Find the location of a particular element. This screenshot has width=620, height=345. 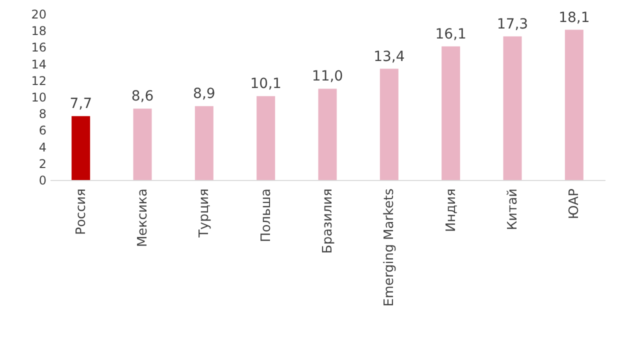

data-label: 7,7 is located at coordinates (81, 104).